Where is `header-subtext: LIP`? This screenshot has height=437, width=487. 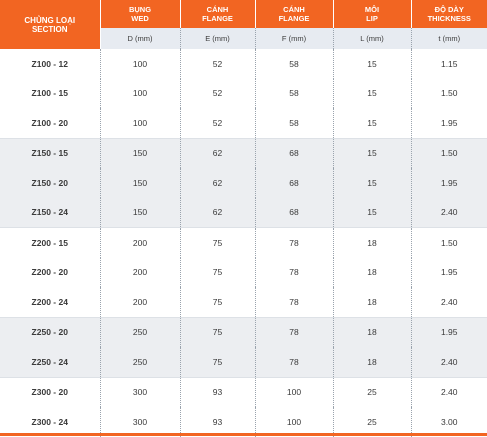 header-subtext: LIP is located at coordinates (372, 18).